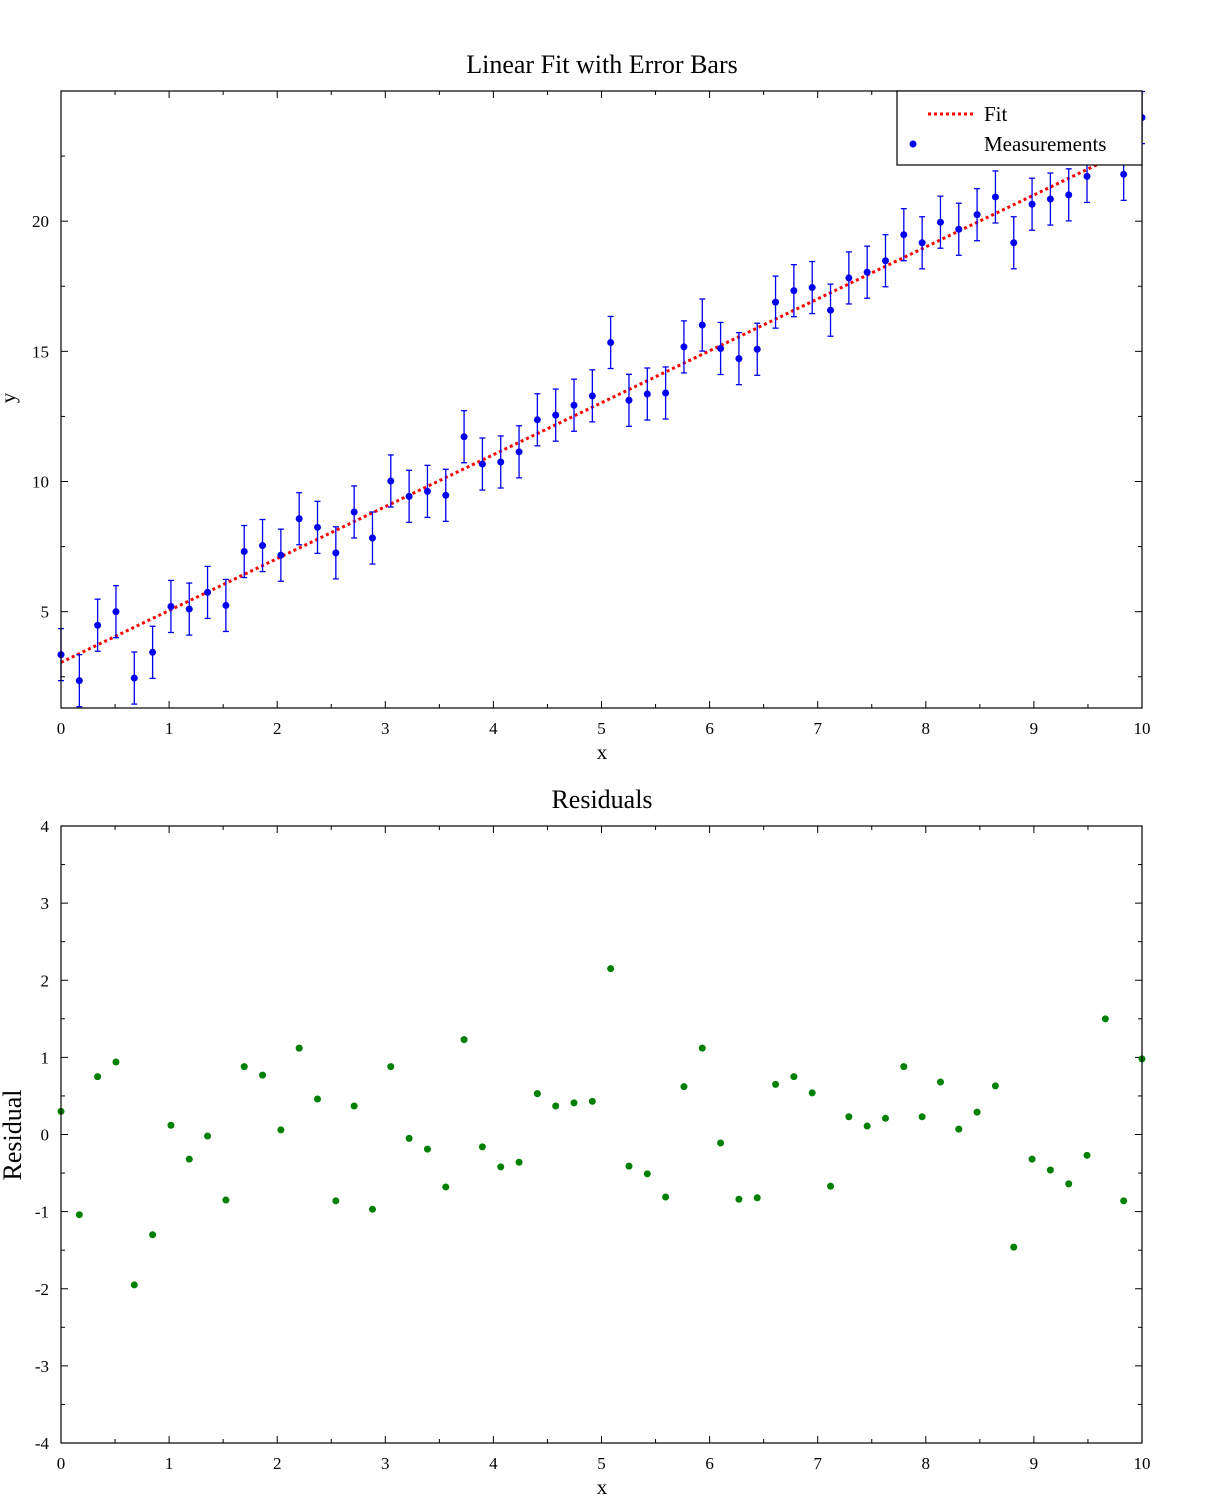  What do you see at coordinates (42, 1289) in the screenshot?
I see `bottom-y-tick-label: -2` at bounding box center [42, 1289].